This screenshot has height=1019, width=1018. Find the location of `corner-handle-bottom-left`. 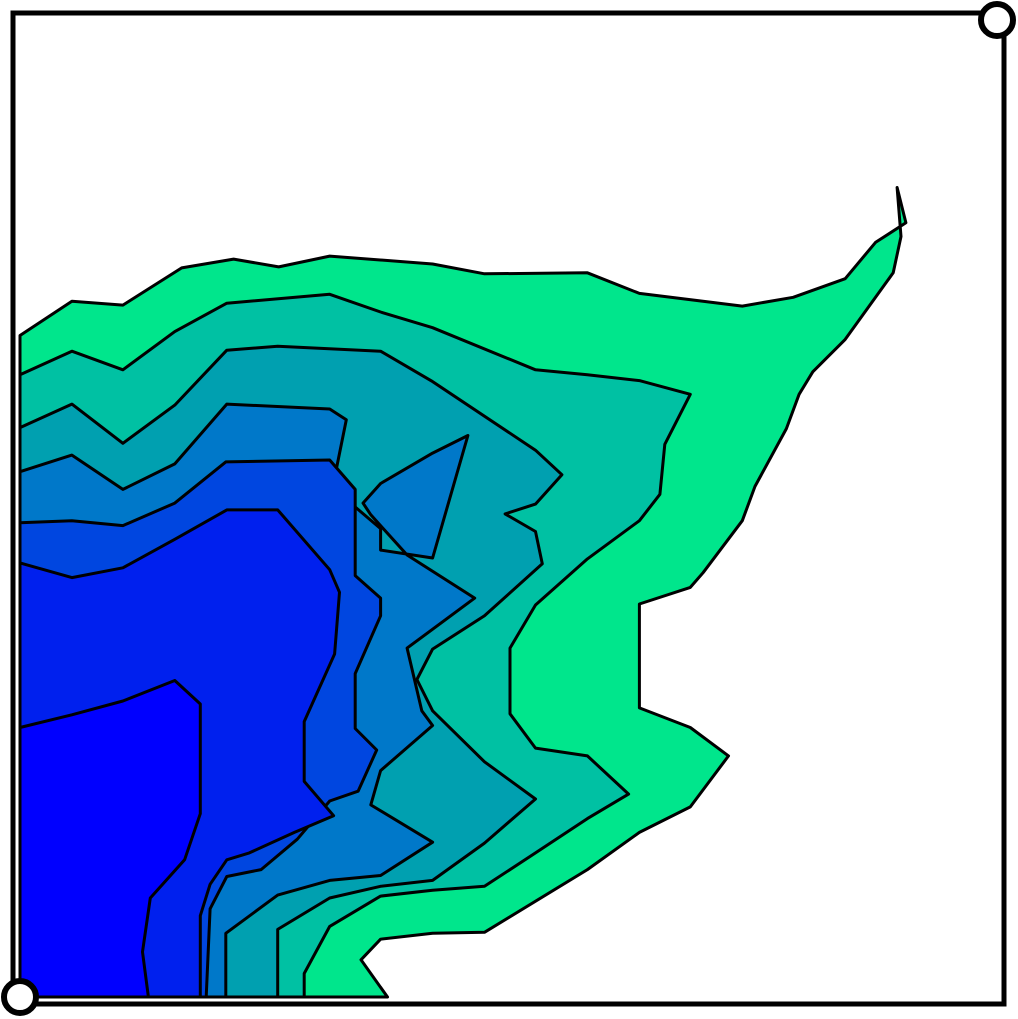

corner-handle-bottom-left is located at coordinates (20, 997).